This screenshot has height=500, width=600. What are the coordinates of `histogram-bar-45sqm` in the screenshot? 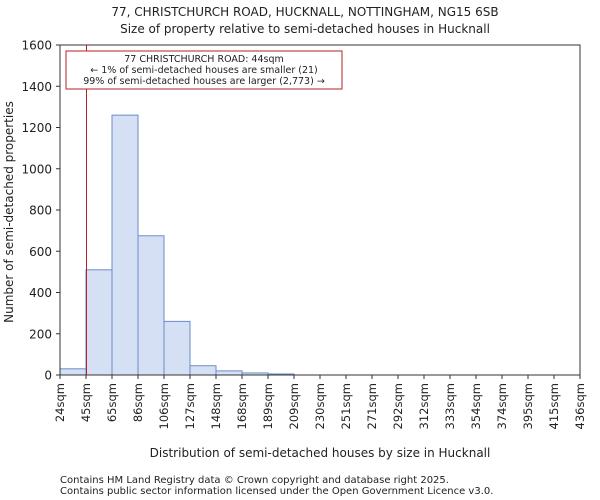 It's located at (99, 322).